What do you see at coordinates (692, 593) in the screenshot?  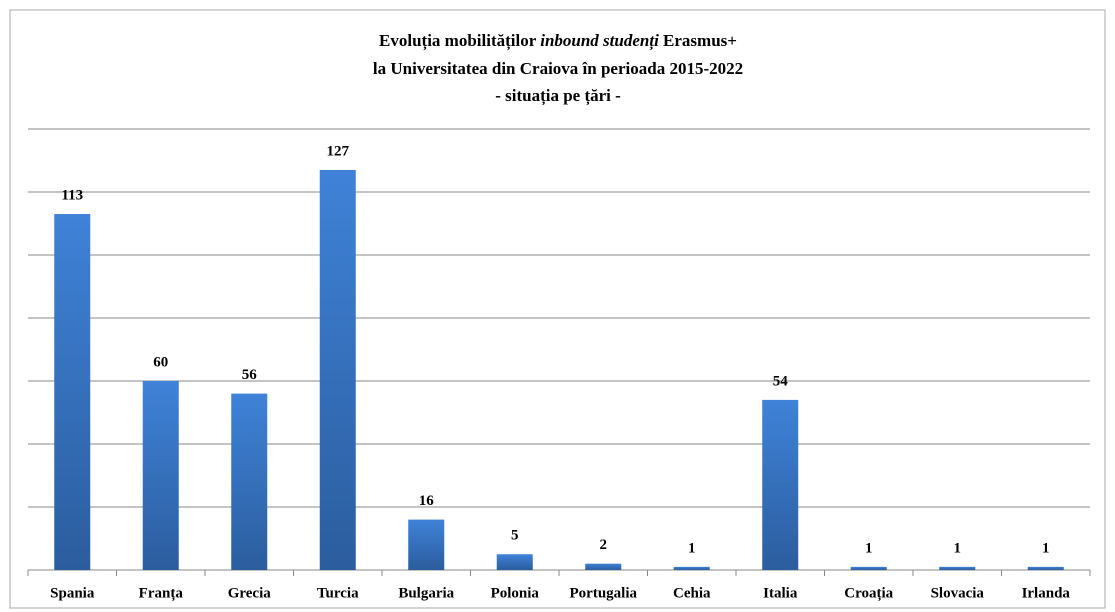 I see `x-tick-label: Cehia` at bounding box center [692, 593].